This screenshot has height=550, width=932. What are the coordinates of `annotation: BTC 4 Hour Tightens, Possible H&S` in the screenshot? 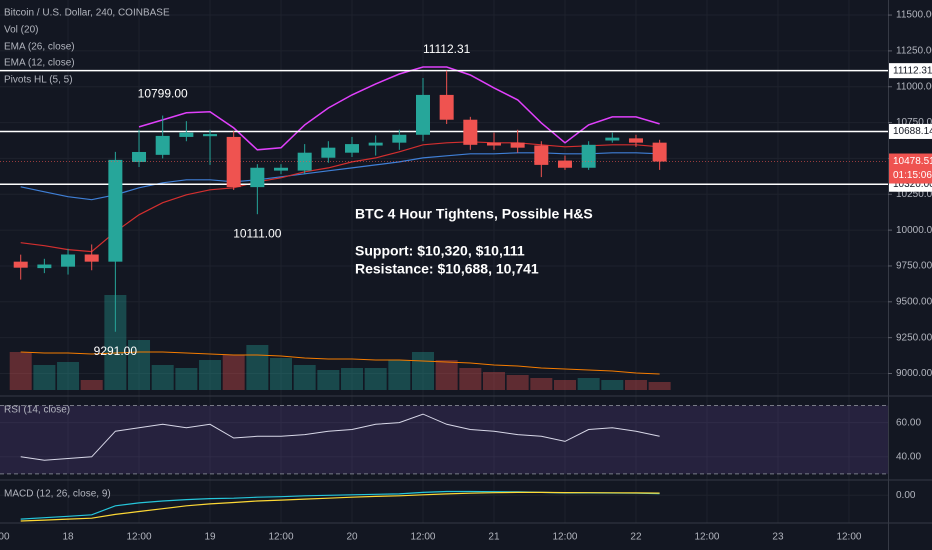 It's located at (474, 214).